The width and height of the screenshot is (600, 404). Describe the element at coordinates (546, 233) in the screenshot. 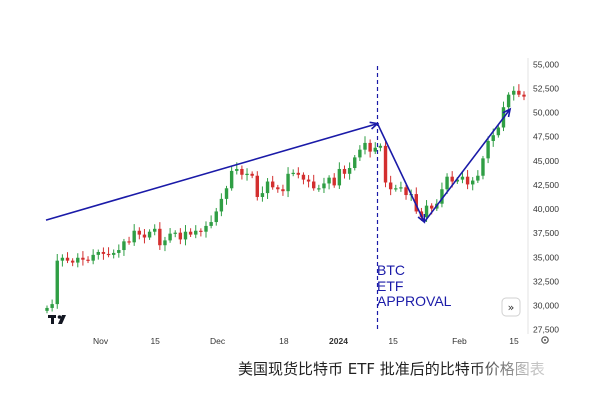

I see `y-tick-label: 37,500` at that location.